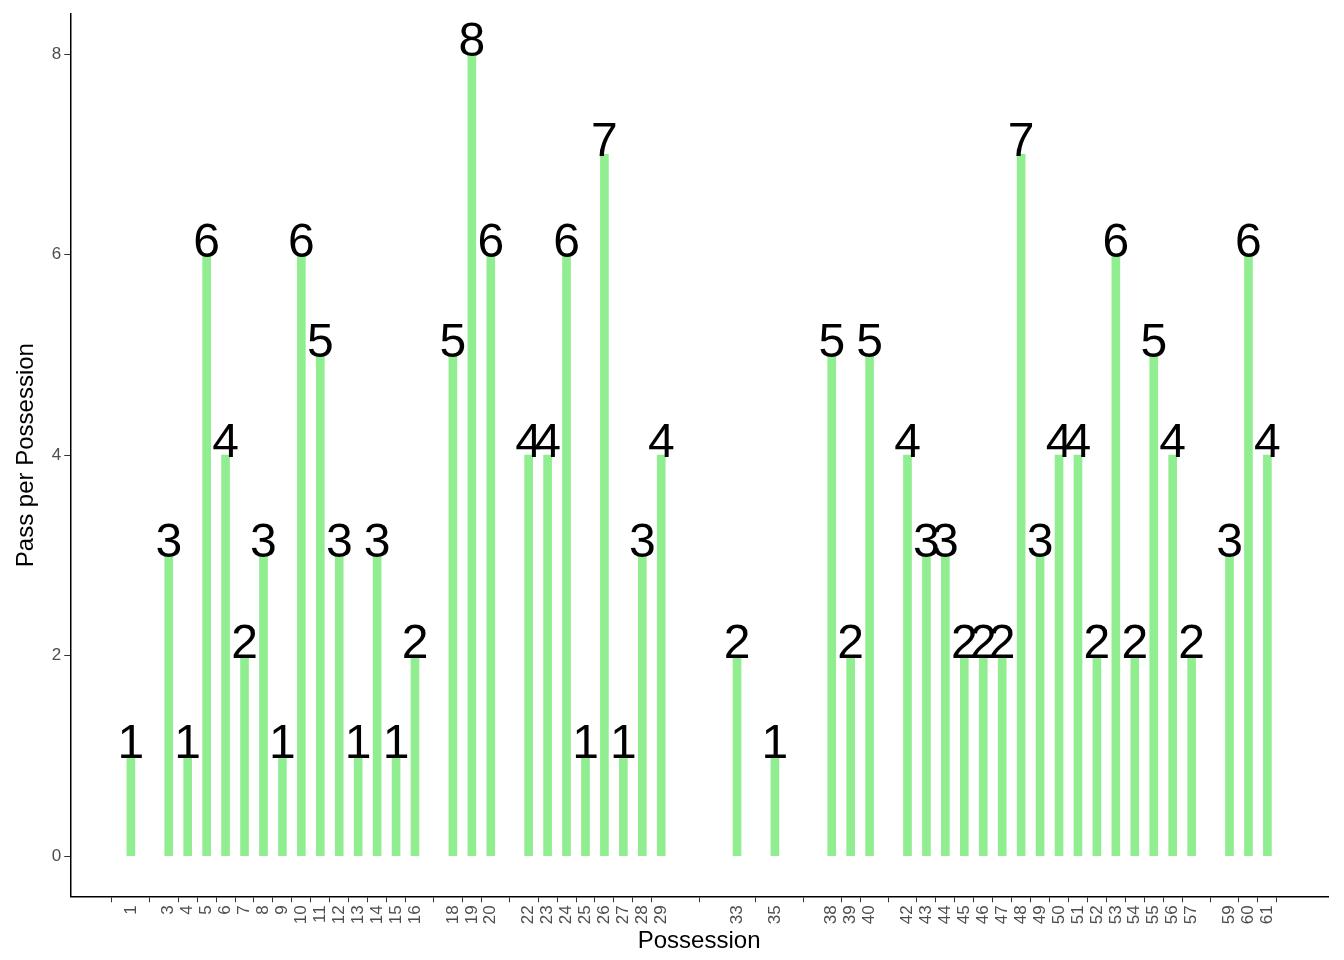 This screenshot has height=960, width=1344. What do you see at coordinates (604, 915) in the screenshot?
I see `x-tick-label: 26` at bounding box center [604, 915].